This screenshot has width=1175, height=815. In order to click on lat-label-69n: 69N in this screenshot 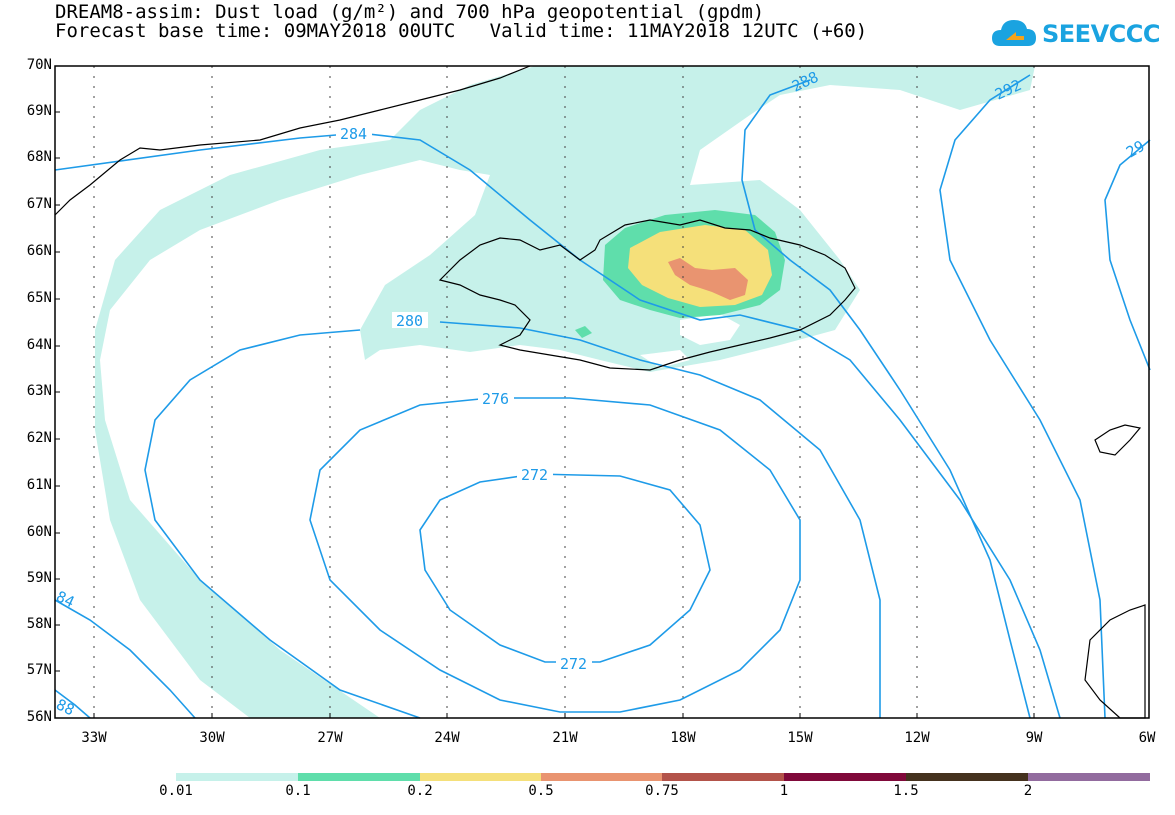, I will do `click(39, 111)`.